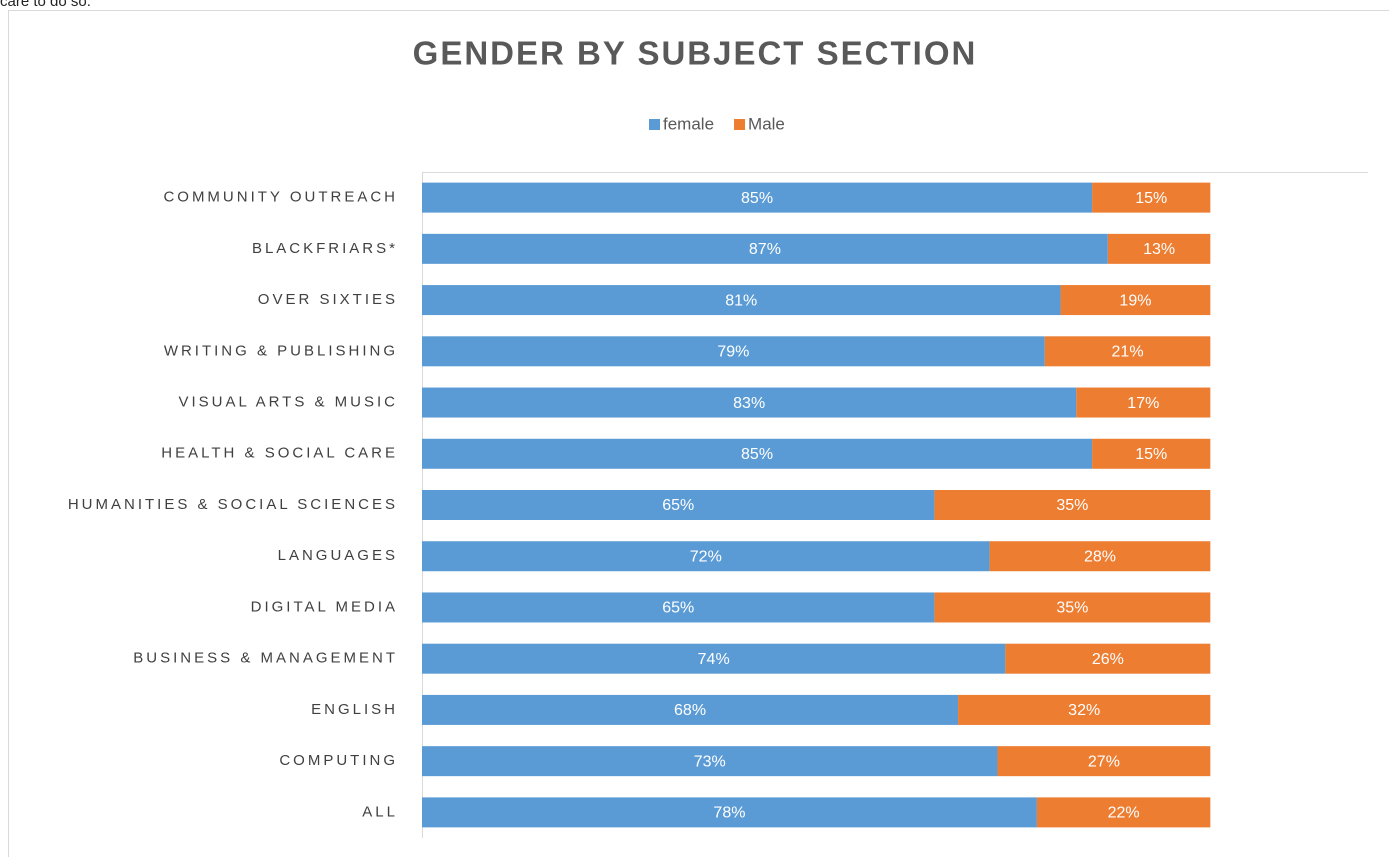 This screenshot has height=857, width=1389. Describe the element at coordinates (338, 555) in the screenshot. I see `category-label: LANGUAGES` at that location.